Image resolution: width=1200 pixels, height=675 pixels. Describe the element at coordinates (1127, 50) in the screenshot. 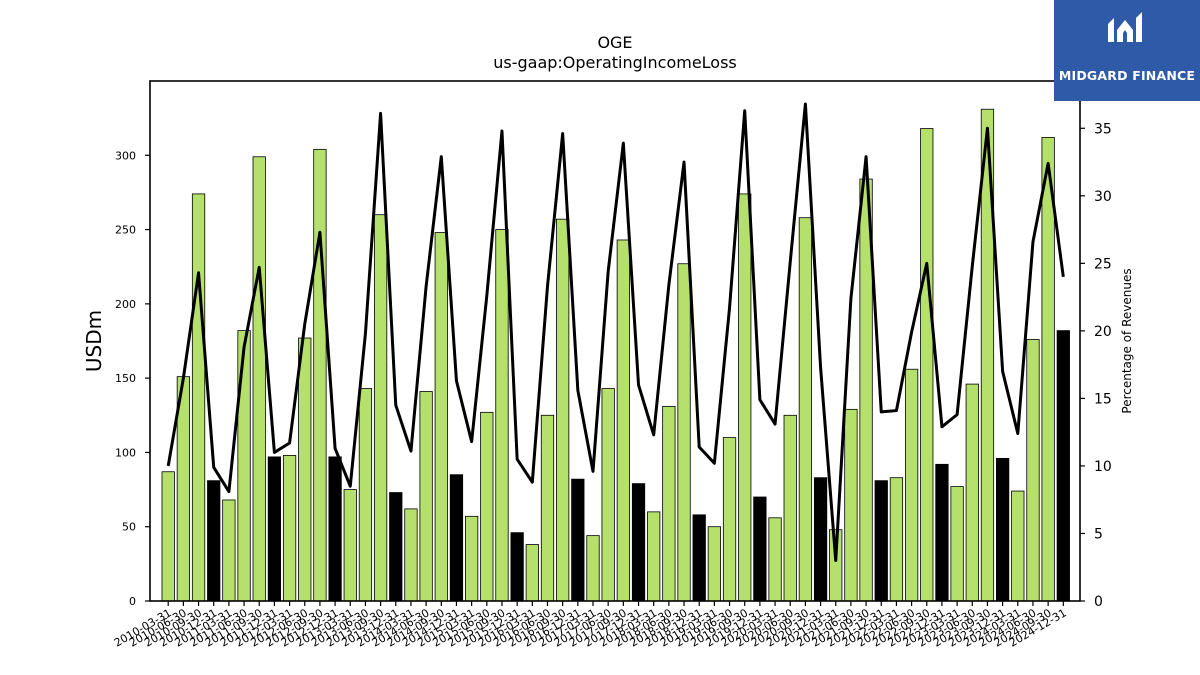

I see `midgard-logo: MIDGARD FINANCE` at that location.